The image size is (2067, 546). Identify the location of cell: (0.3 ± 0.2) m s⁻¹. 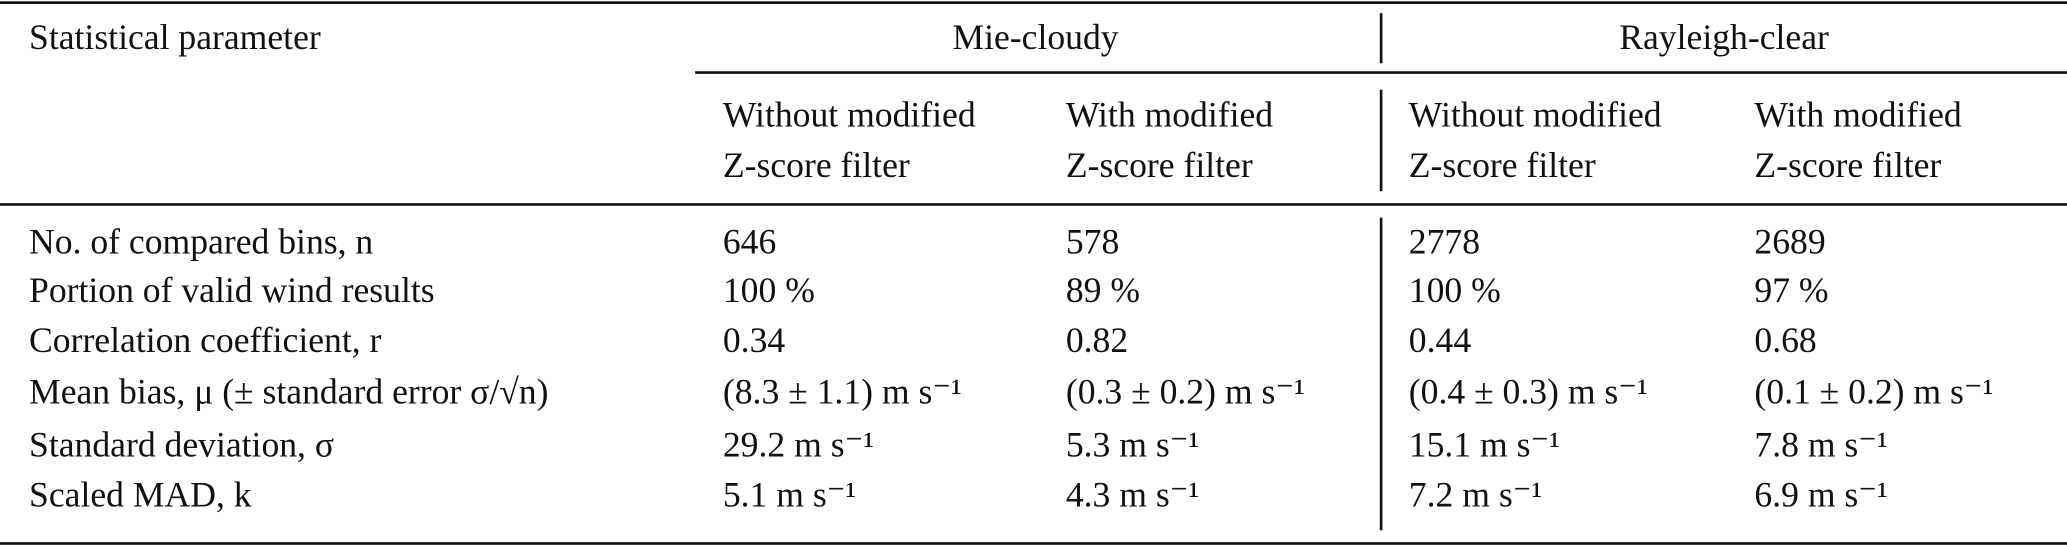
(1185, 391).